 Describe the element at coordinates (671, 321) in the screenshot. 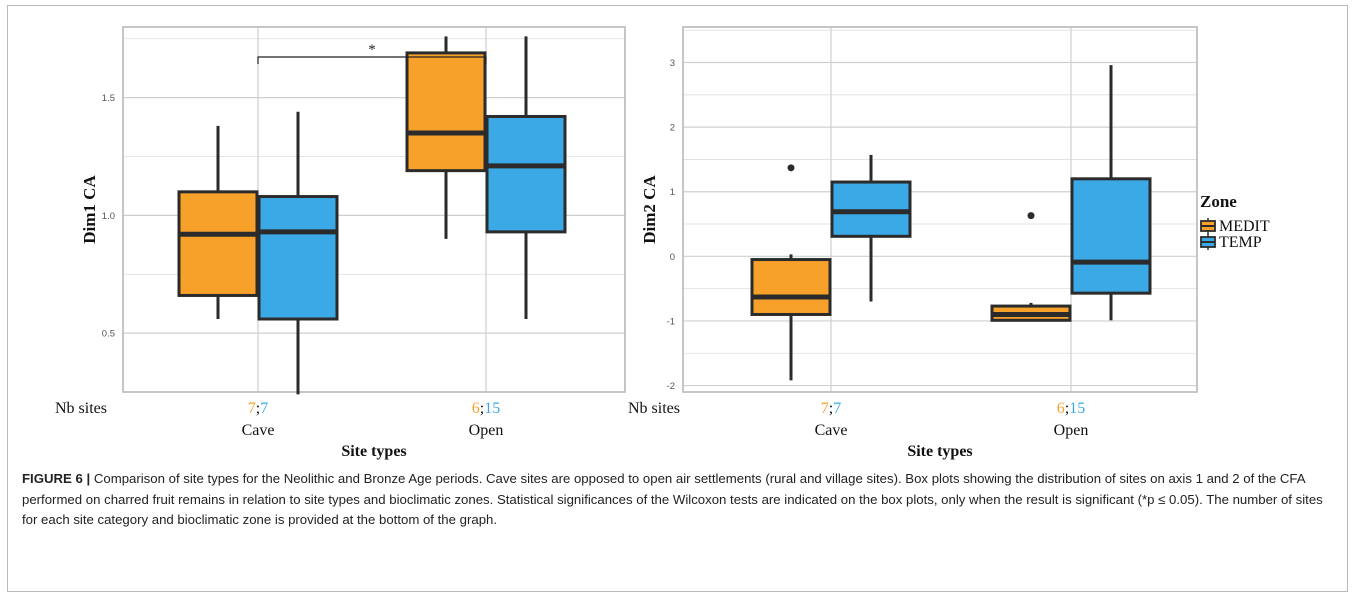

I see `y-tick-label: -1` at that location.